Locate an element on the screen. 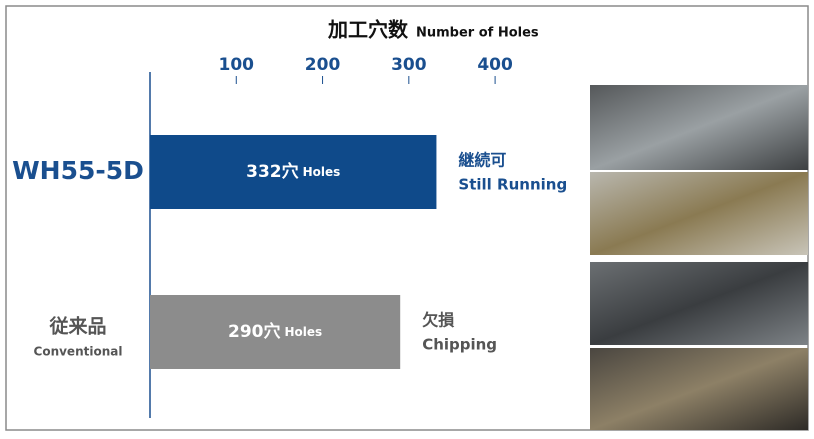 Image resolution: width=814 pixels, height=439 pixels. chart-title: 加工穴数 is located at coordinates (368, 30).